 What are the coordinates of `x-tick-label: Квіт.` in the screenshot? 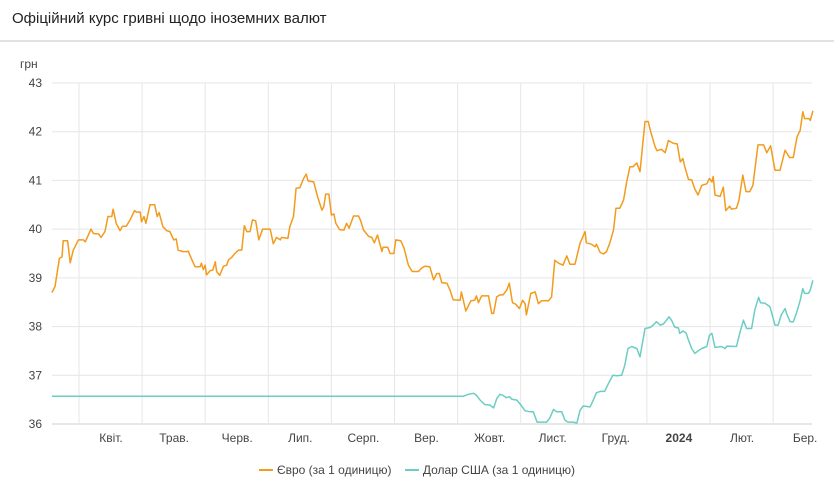 It's located at (111, 438).